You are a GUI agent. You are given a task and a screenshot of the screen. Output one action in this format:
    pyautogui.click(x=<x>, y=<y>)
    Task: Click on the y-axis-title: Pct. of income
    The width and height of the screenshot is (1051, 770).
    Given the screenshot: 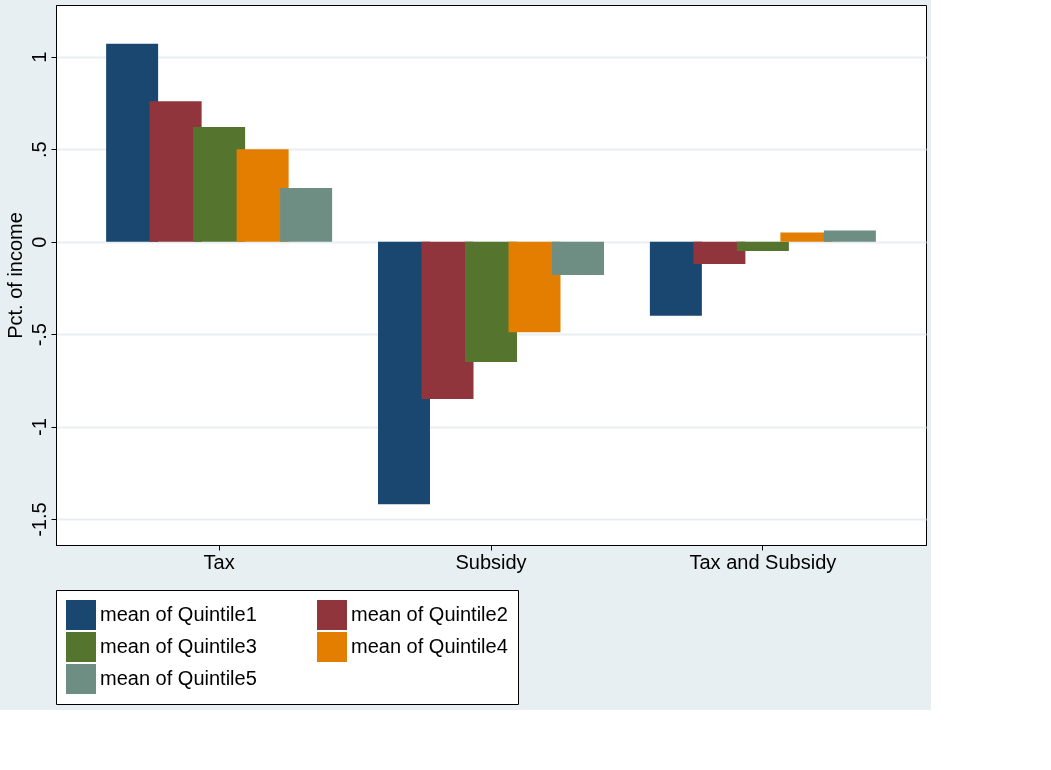 What is the action you would take?
    pyautogui.click(x=14, y=275)
    